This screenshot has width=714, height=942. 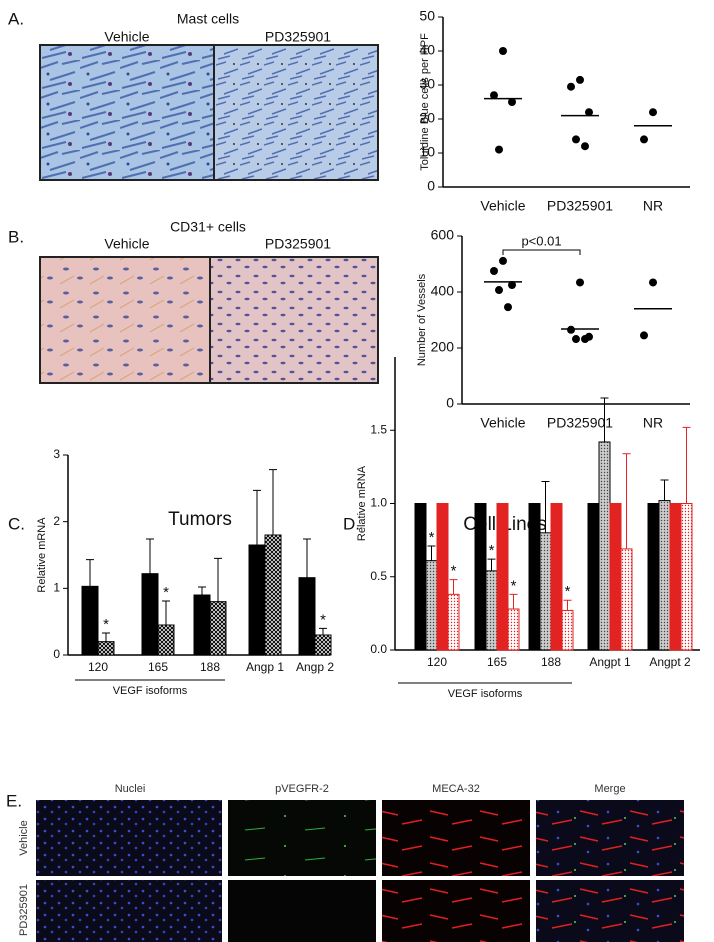 I want to click on y-tick-label: 3, so click(x=56, y=454).